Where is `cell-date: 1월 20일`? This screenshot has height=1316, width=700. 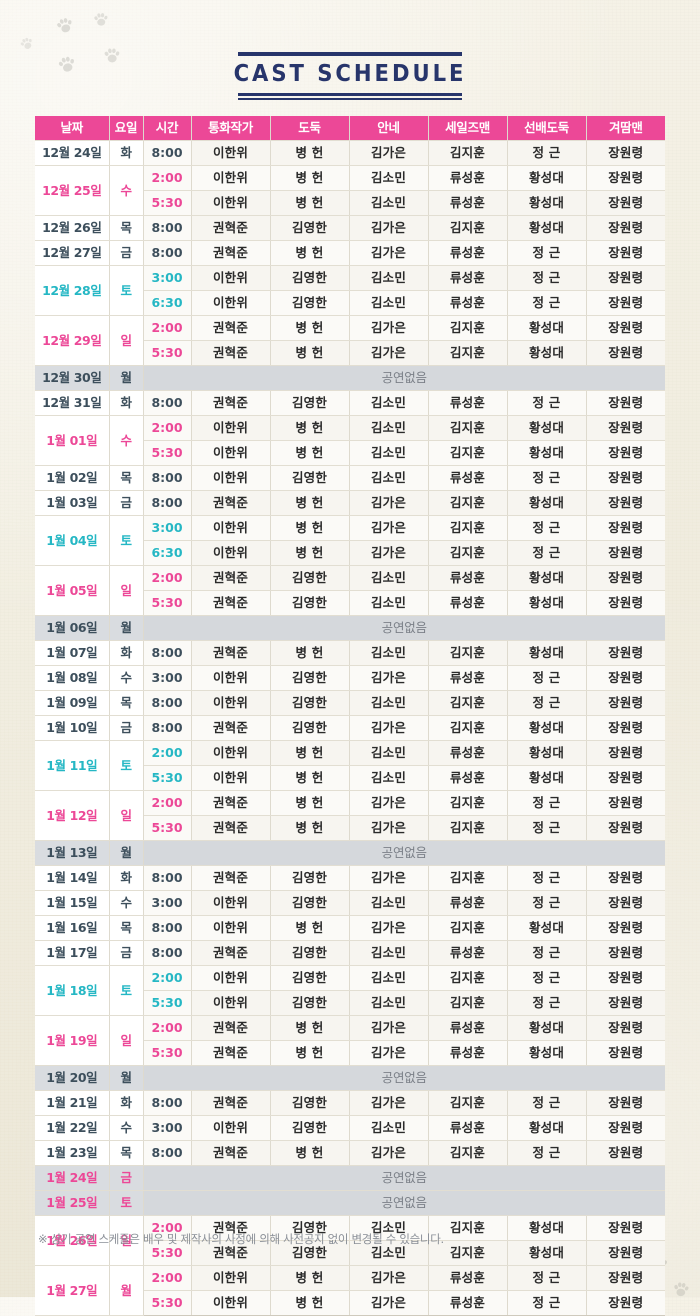 cell-date: 1월 20일 is located at coordinates (72, 1078).